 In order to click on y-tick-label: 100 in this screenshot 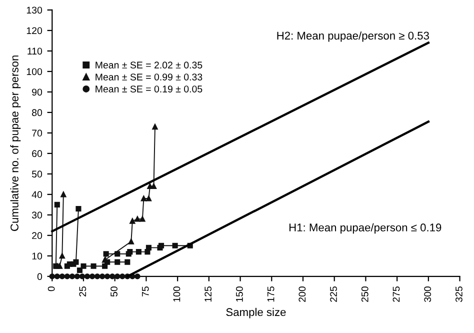, I will do `click(34, 72)`.